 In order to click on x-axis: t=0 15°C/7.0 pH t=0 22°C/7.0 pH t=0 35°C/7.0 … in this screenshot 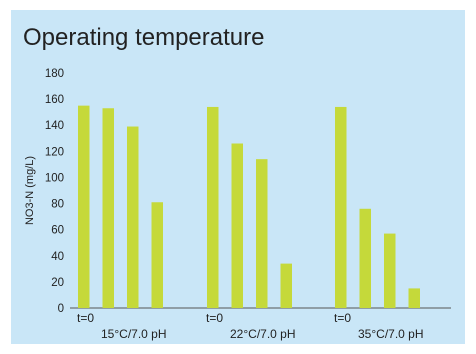, I will do `click(250, 326)`.